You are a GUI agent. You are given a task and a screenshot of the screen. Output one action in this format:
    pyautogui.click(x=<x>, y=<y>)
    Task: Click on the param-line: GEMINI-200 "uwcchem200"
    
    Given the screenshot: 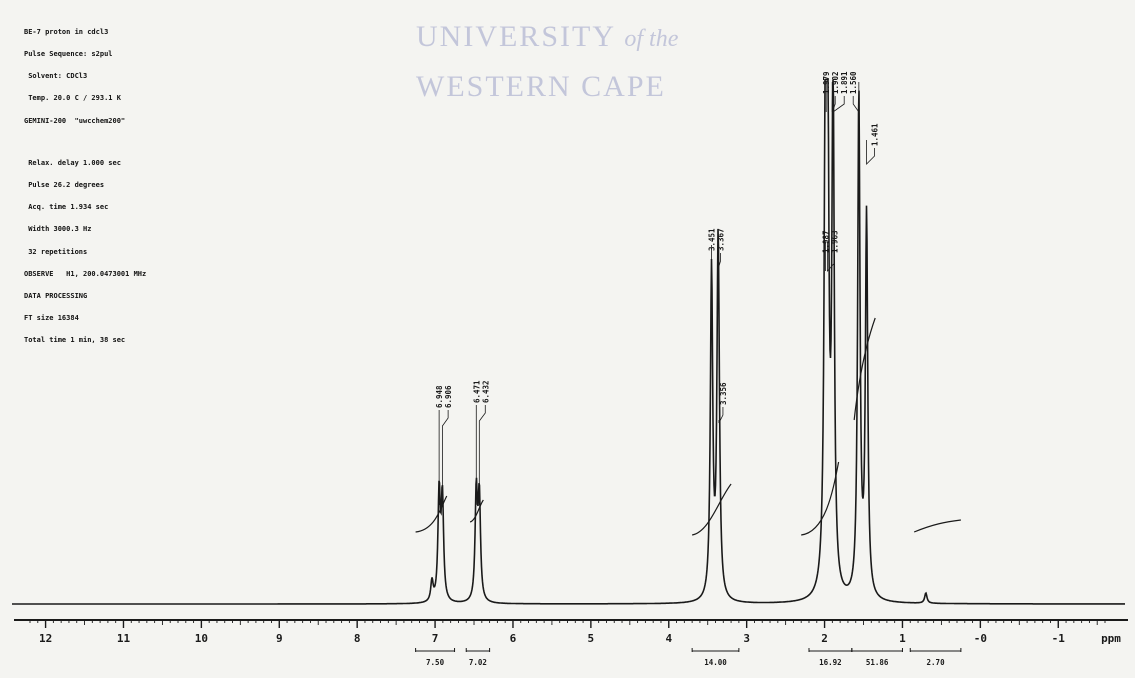 What is the action you would take?
    pyautogui.click(x=75, y=120)
    